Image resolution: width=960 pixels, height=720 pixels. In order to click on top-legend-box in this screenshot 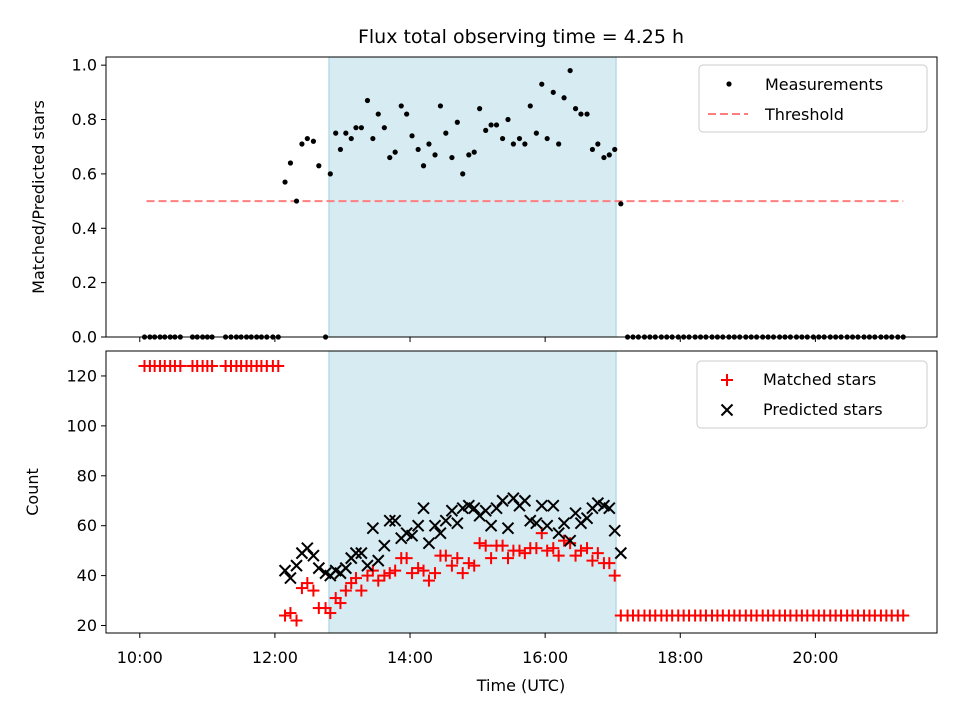, I will do `click(813, 98)`.